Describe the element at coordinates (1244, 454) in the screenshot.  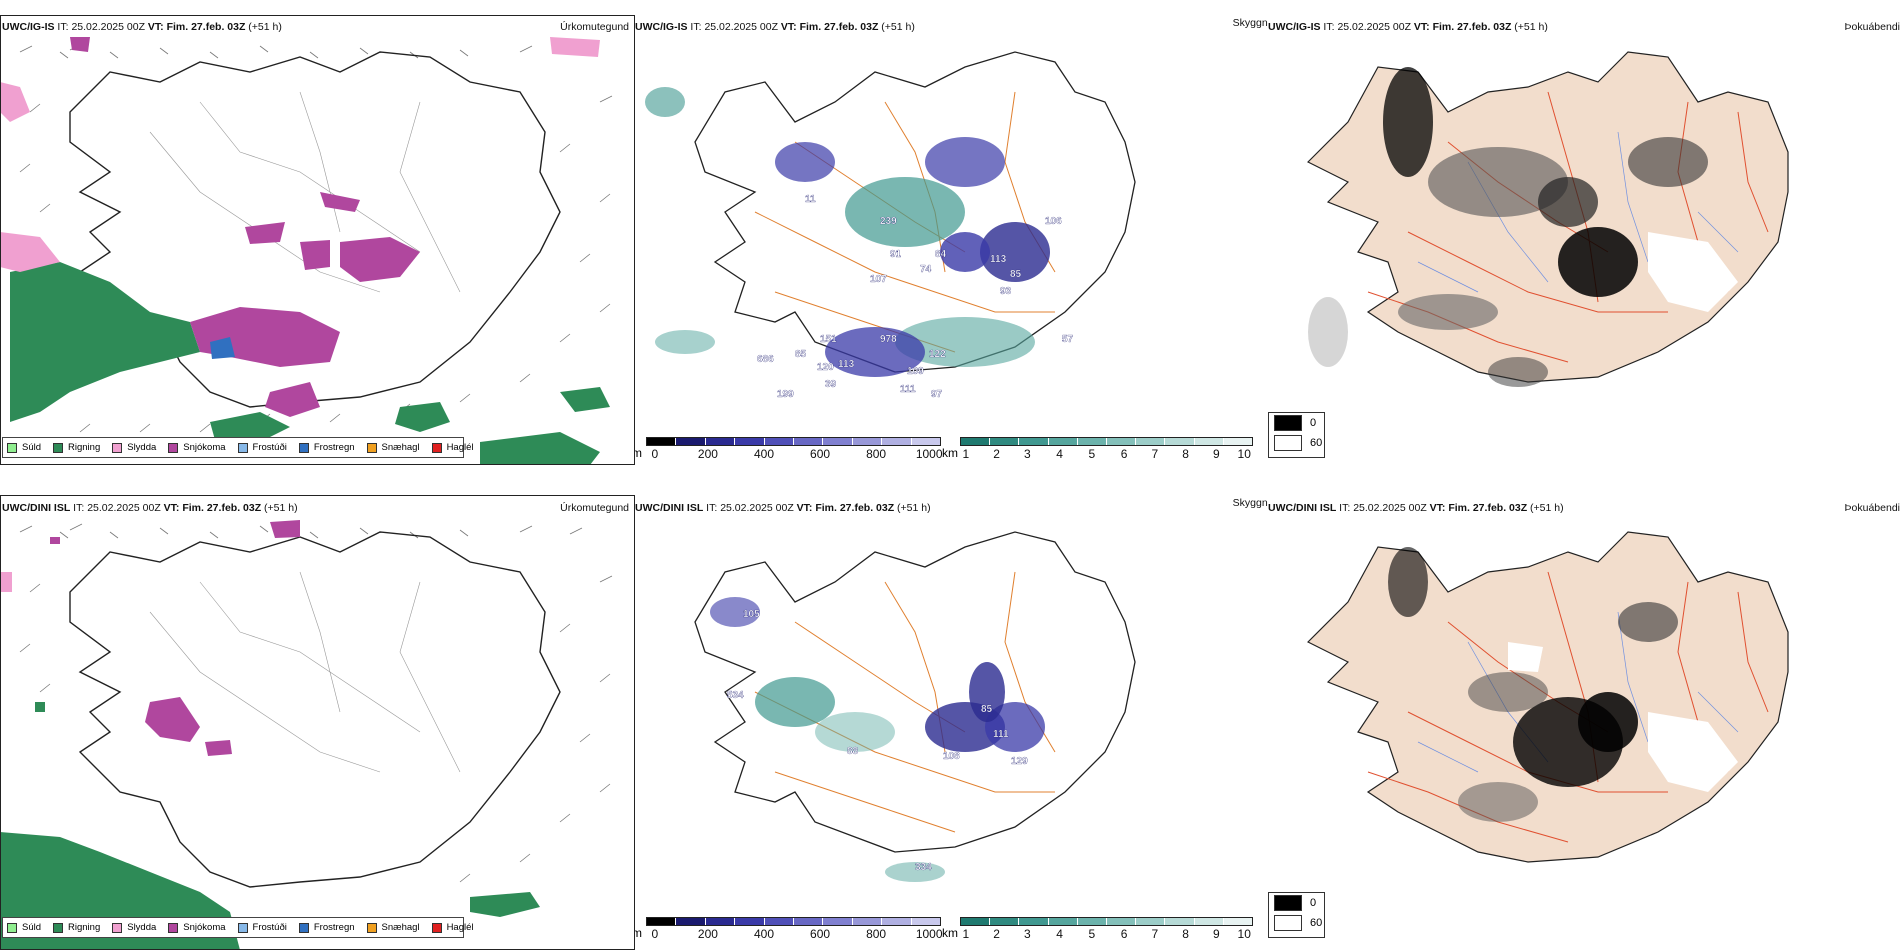
I see `colorbar-tick: 10` at that location.